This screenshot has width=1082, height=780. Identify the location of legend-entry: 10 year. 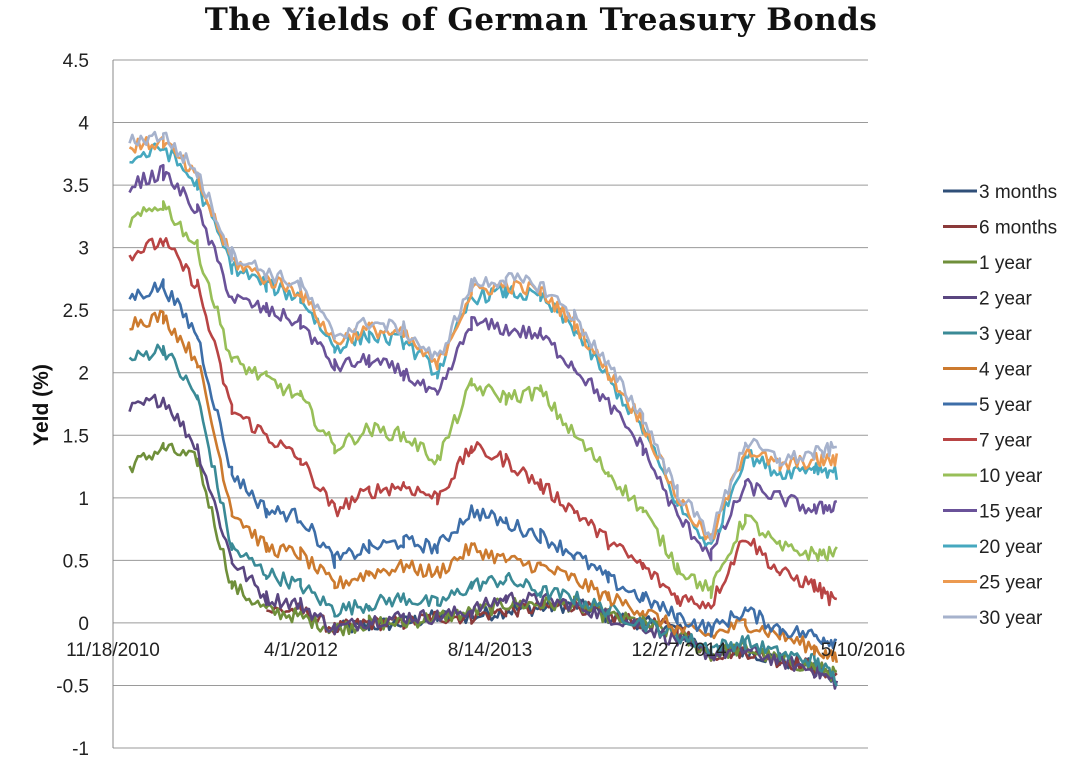
(993, 476).